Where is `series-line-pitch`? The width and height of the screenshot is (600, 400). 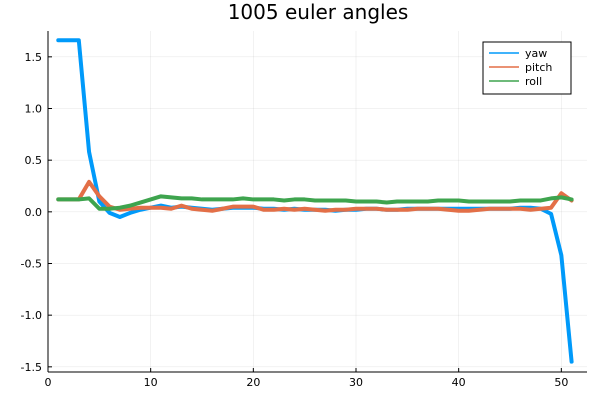 series-line-pitch is located at coordinates (315, 196).